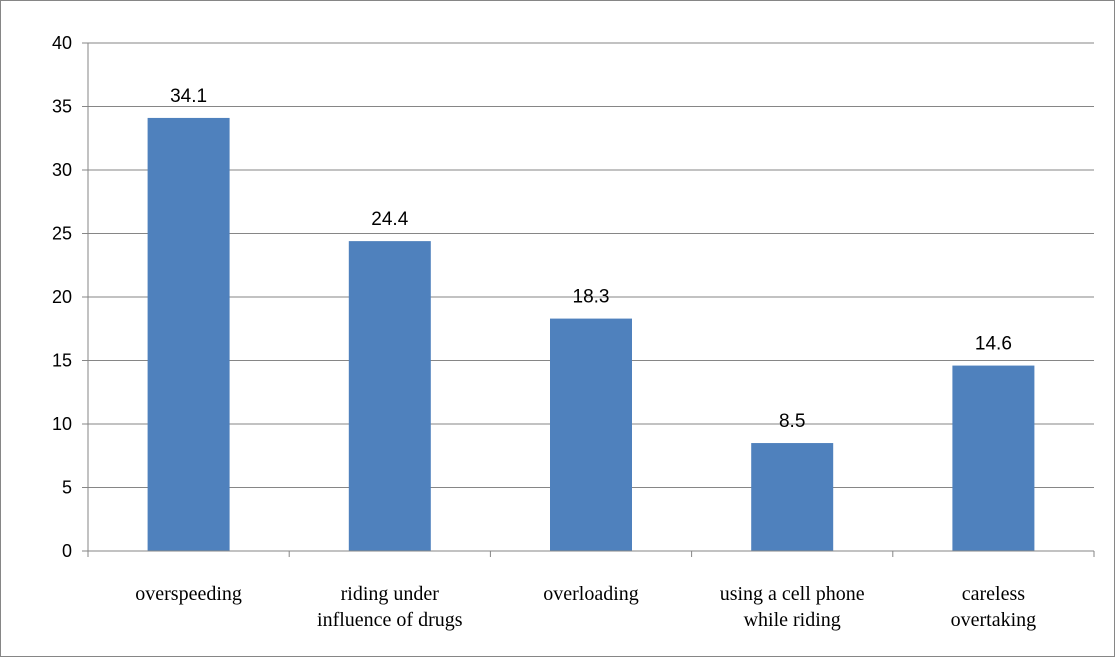 This screenshot has width=1115, height=658. I want to click on data-label: 34.1, so click(188, 96).